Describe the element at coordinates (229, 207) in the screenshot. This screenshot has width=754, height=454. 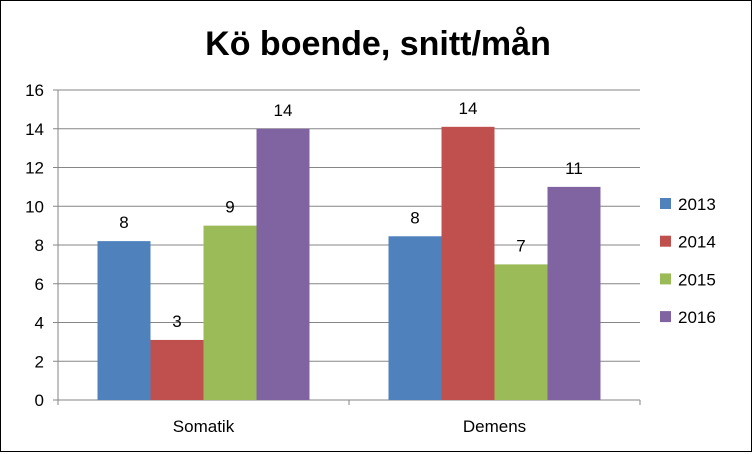
I see `data-label: 9` at that location.